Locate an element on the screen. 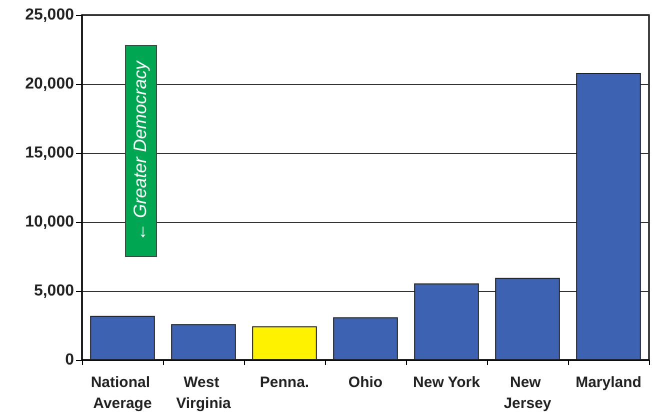 The image size is (653, 414). y-tick-label: 25,000 is located at coordinates (49, 15).